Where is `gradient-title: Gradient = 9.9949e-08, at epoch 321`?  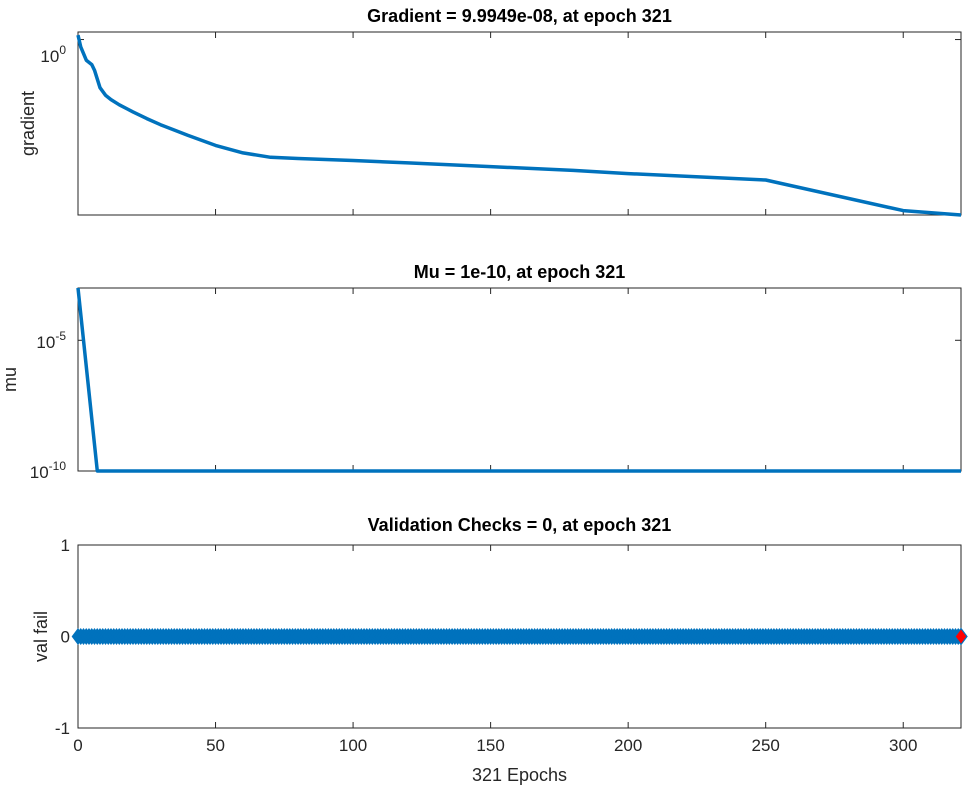
gradient-title: Gradient = 9.9949e-08, at epoch 321 is located at coordinates (519, 16).